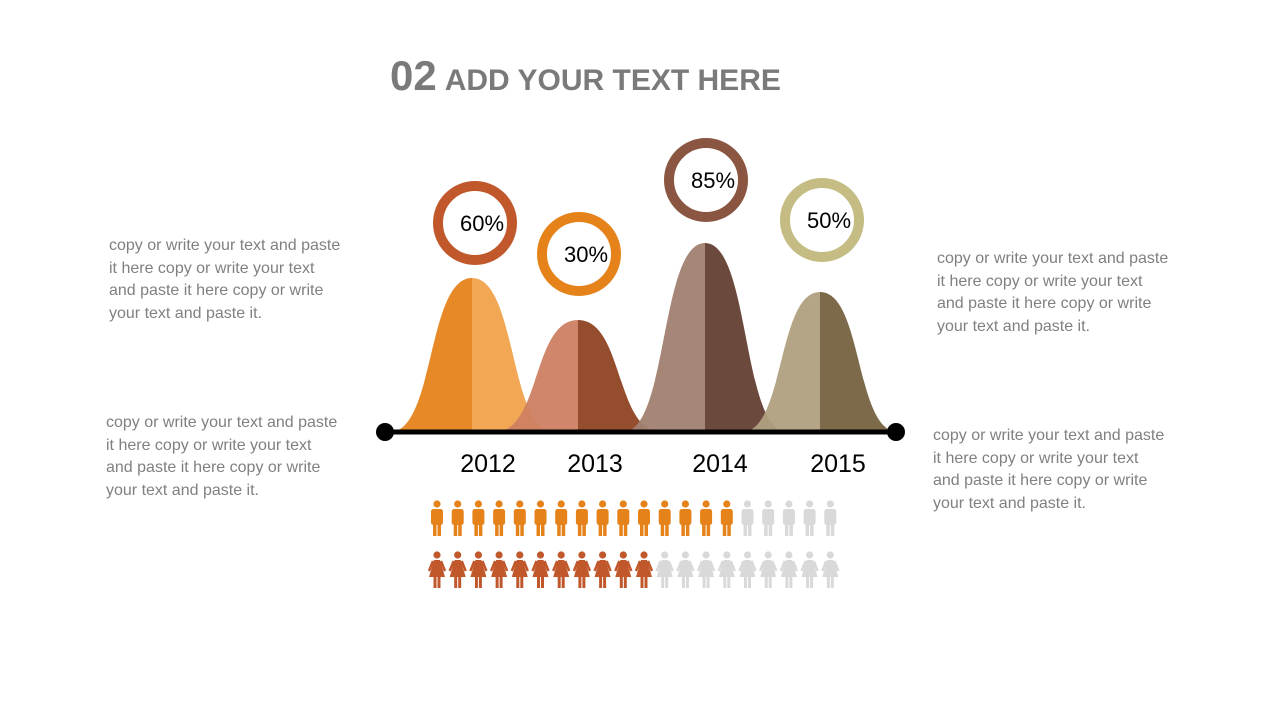  I want to click on bell-left-2014, so click(664, 337).